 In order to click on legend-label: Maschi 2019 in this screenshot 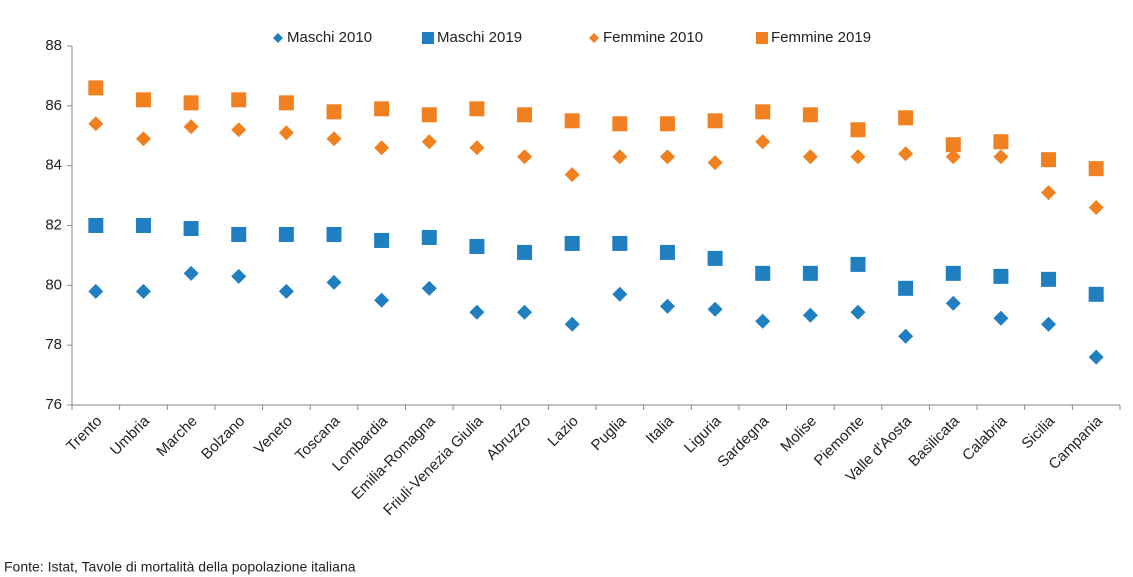, I will do `click(479, 37)`.